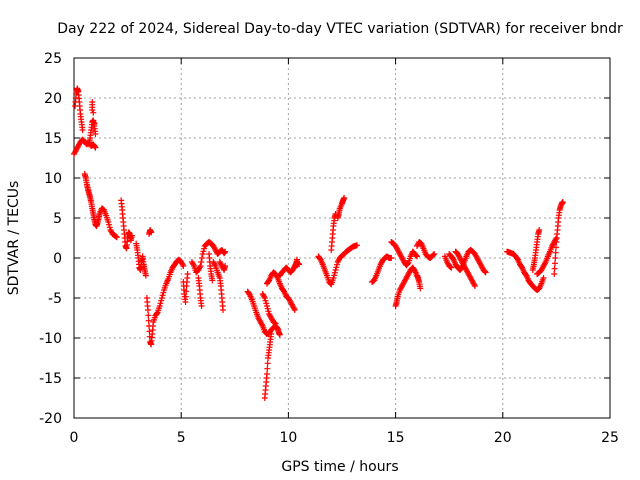  I want to click on x-tick-label: 25, so click(610, 438).